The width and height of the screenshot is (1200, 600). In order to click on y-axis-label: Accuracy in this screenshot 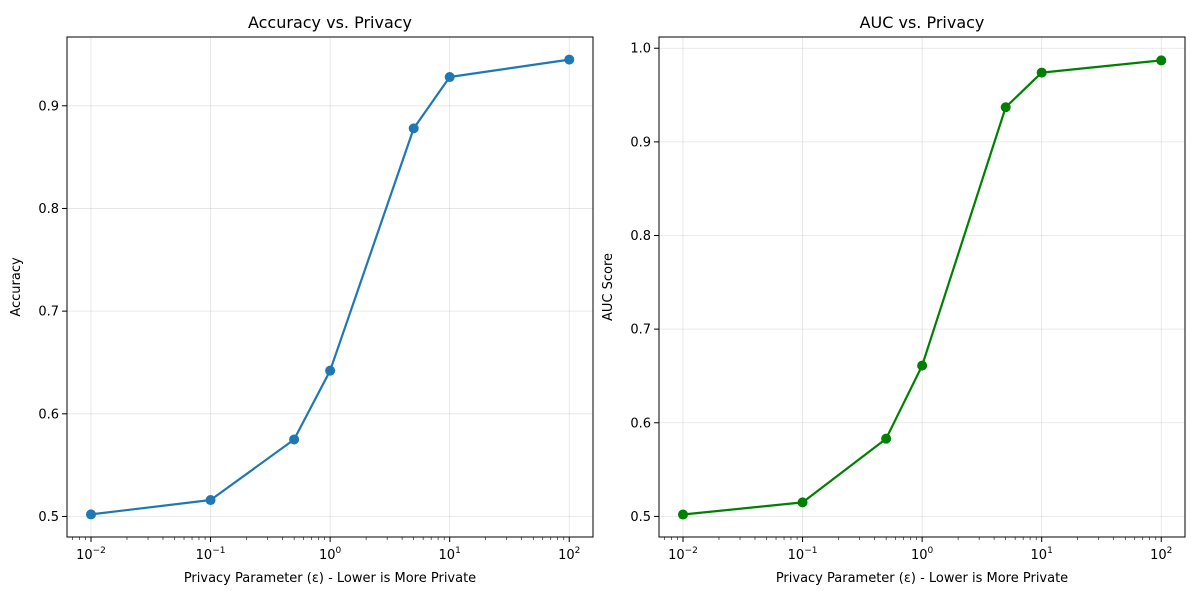, I will do `click(16, 287)`.